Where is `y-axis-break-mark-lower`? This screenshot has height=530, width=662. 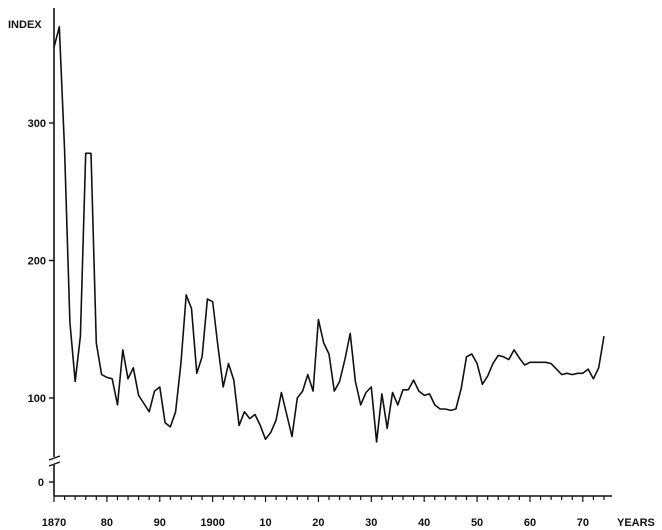 y-axis-break-mark-lower is located at coordinates (54, 464).